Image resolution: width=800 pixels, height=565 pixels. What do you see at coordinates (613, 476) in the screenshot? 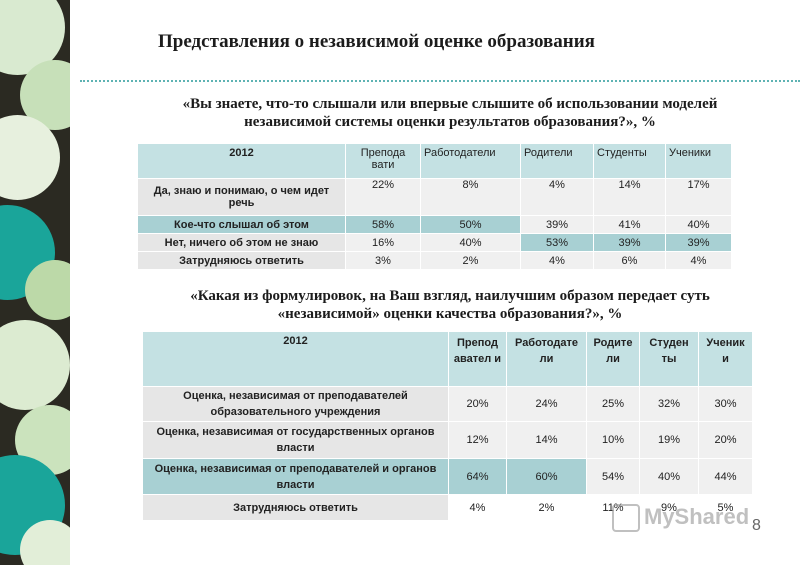
I see `table-cell: 54%` at bounding box center [613, 476].